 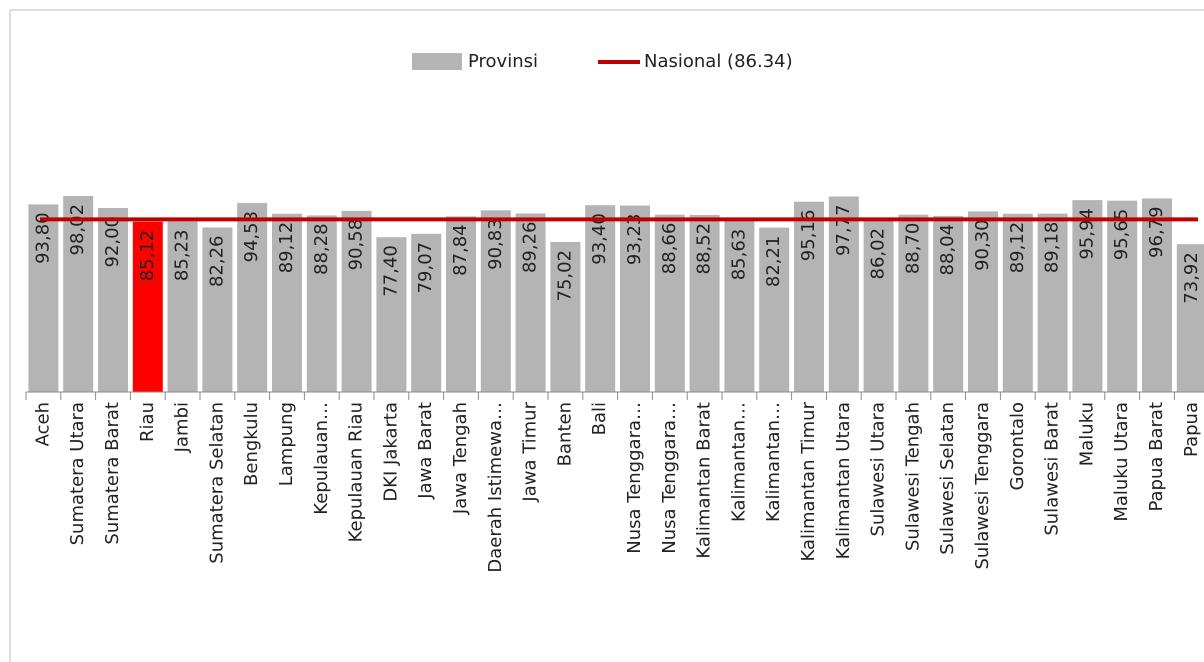 I want to click on x-tick-label: Papua, so click(x=1191, y=429).